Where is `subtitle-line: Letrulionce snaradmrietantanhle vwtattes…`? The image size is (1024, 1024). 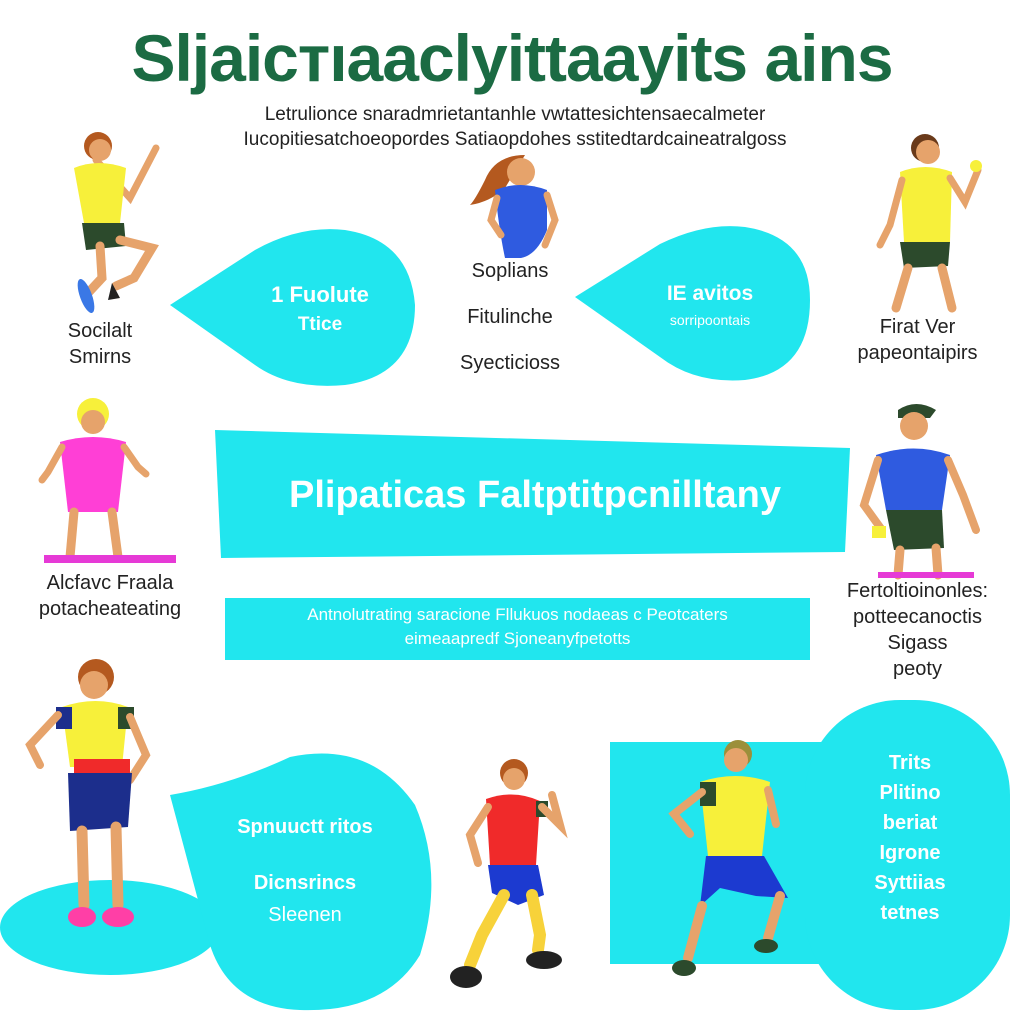
subtitle-line: Letrulionce snaradmrietantanhle vwtattes… is located at coordinates (515, 114).